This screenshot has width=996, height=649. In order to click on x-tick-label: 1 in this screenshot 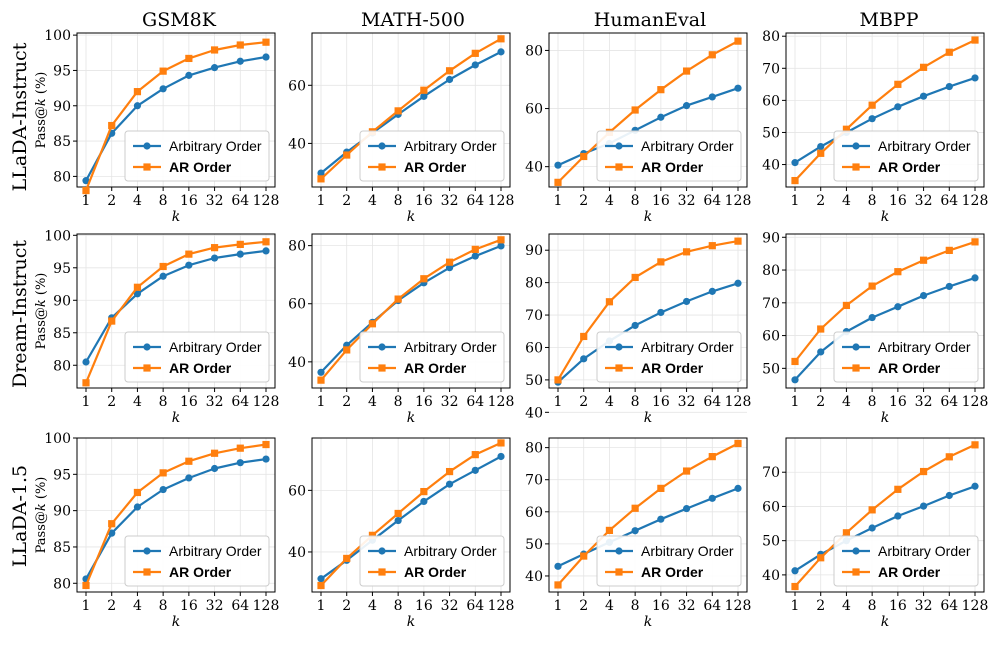, I will do `click(321, 201)`.